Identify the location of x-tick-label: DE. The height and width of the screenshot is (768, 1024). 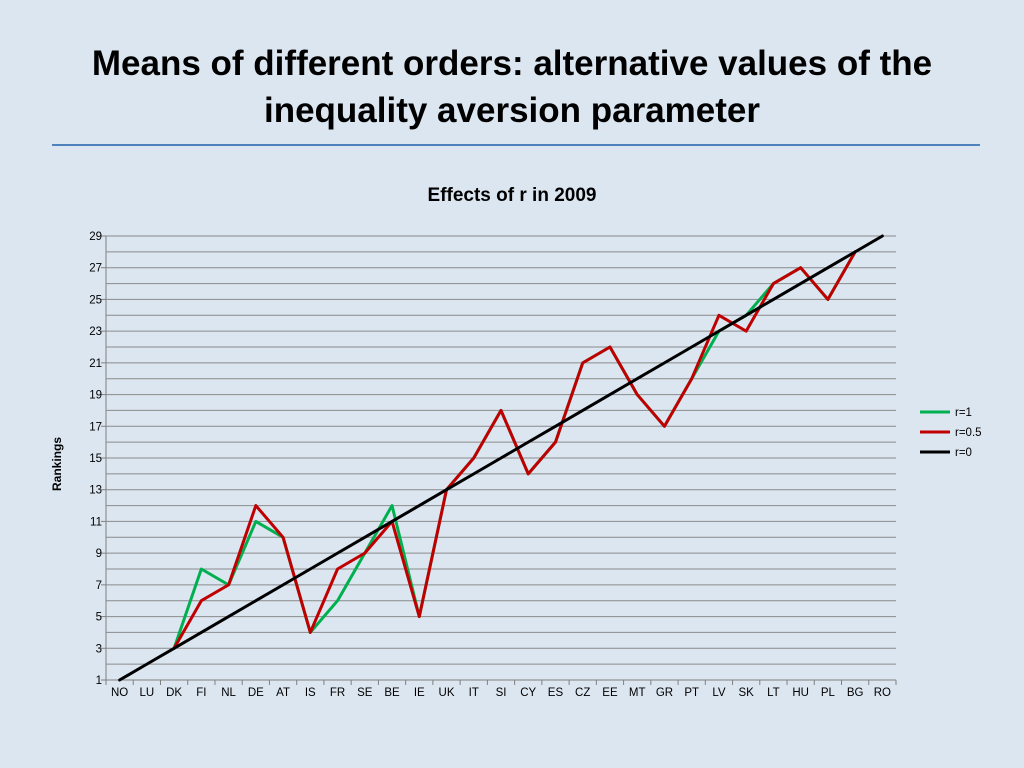
(256, 693).